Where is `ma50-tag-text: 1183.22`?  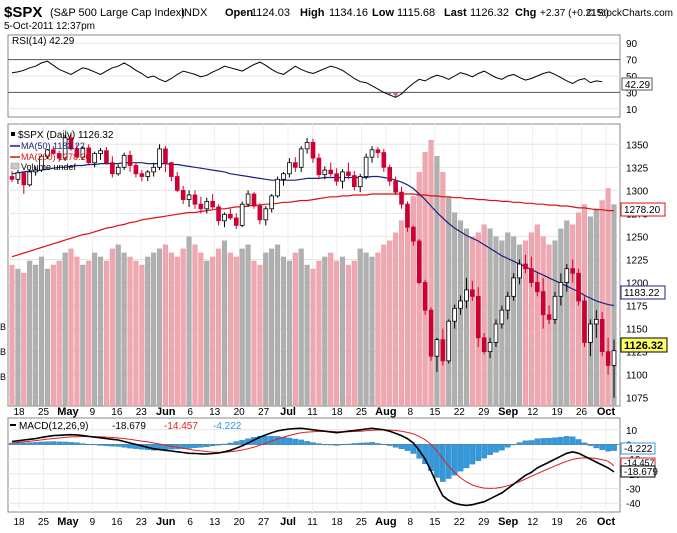 ma50-tag-text: 1183.22 is located at coordinates (642, 293).